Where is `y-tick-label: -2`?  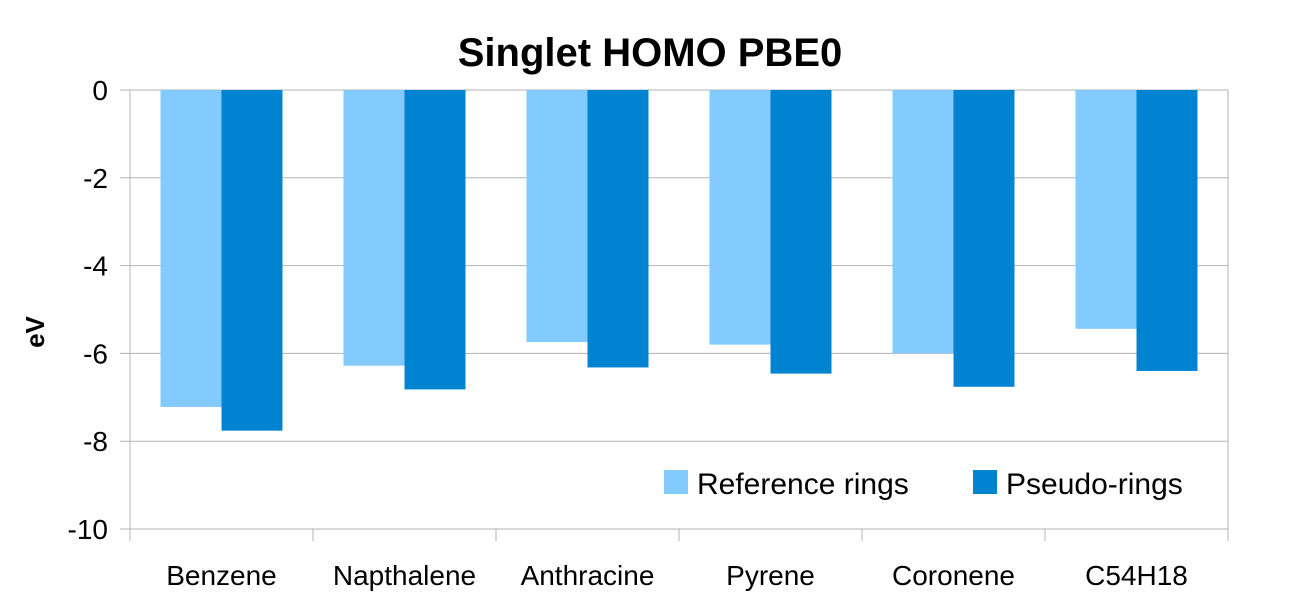 y-tick-label: -2 is located at coordinates (95, 178).